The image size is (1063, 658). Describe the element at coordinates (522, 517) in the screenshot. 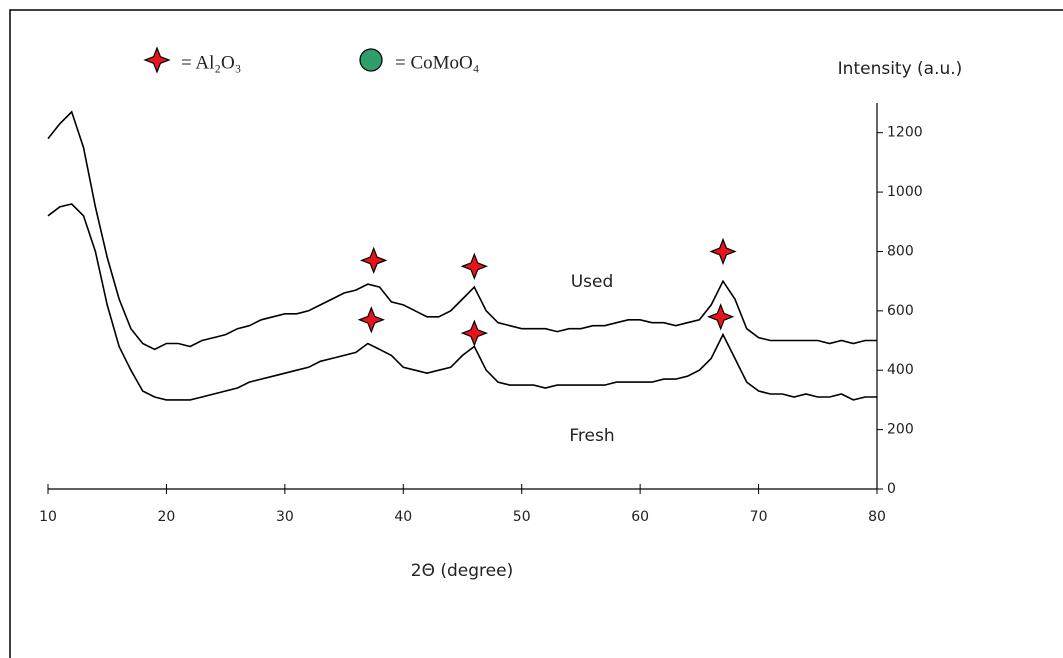

I see `x-tick-label: 50` at that location.